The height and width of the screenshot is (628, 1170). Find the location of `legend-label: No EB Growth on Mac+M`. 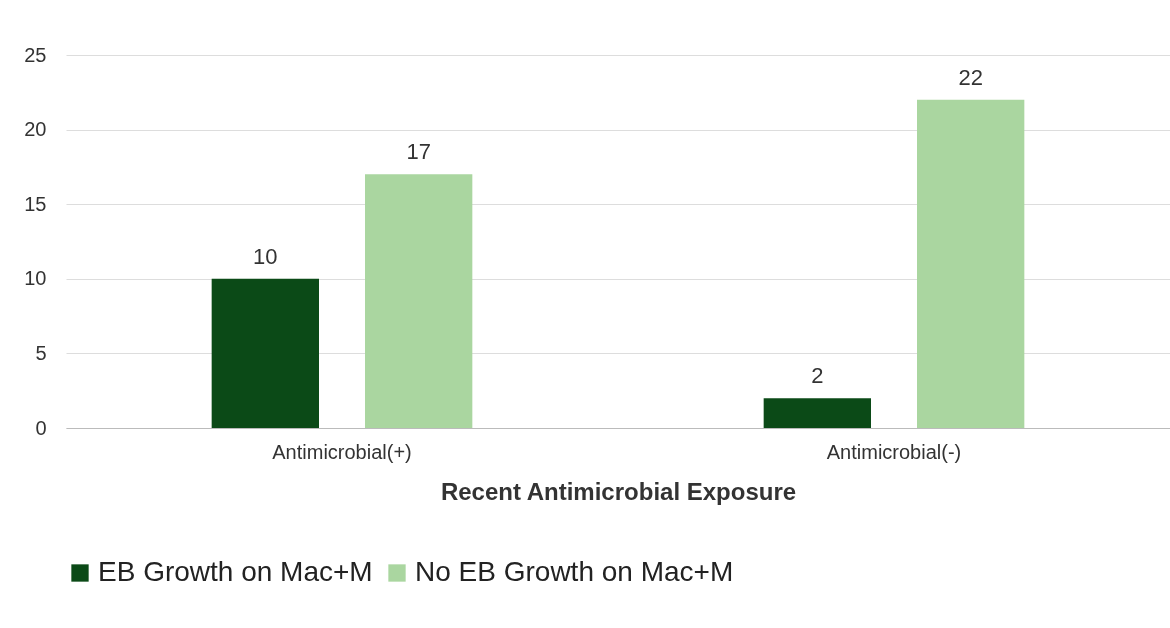

legend-label: No EB Growth on Mac+M is located at coordinates (574, 571).